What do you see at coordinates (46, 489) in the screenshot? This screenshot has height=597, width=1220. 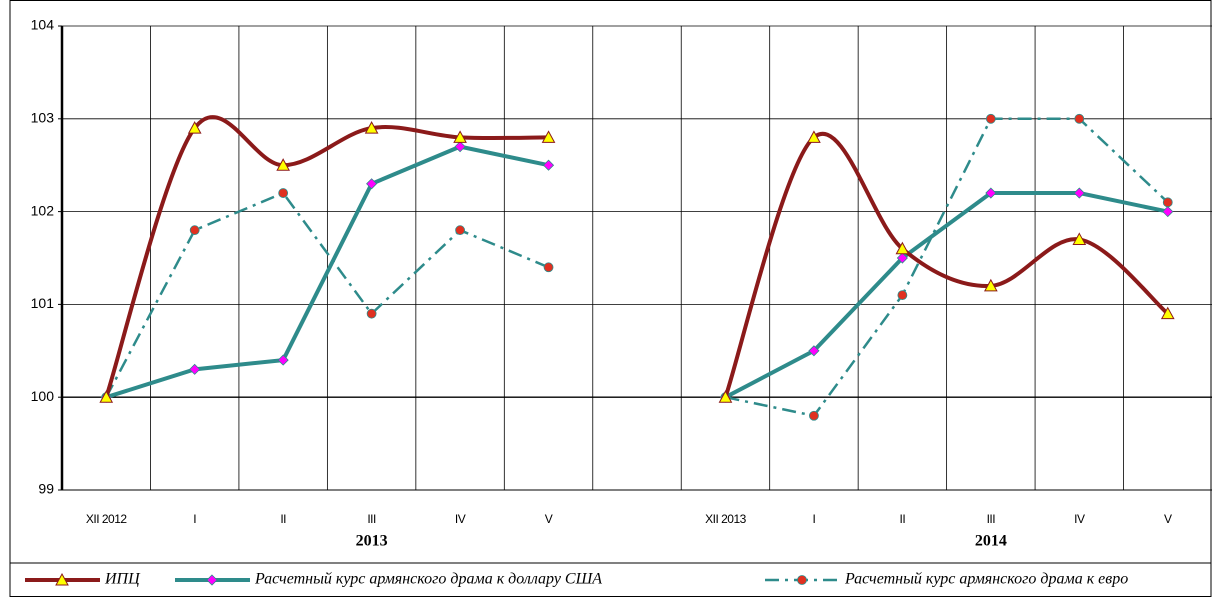 I see `y-tick-label: 99` at bounding box center [46, 489].